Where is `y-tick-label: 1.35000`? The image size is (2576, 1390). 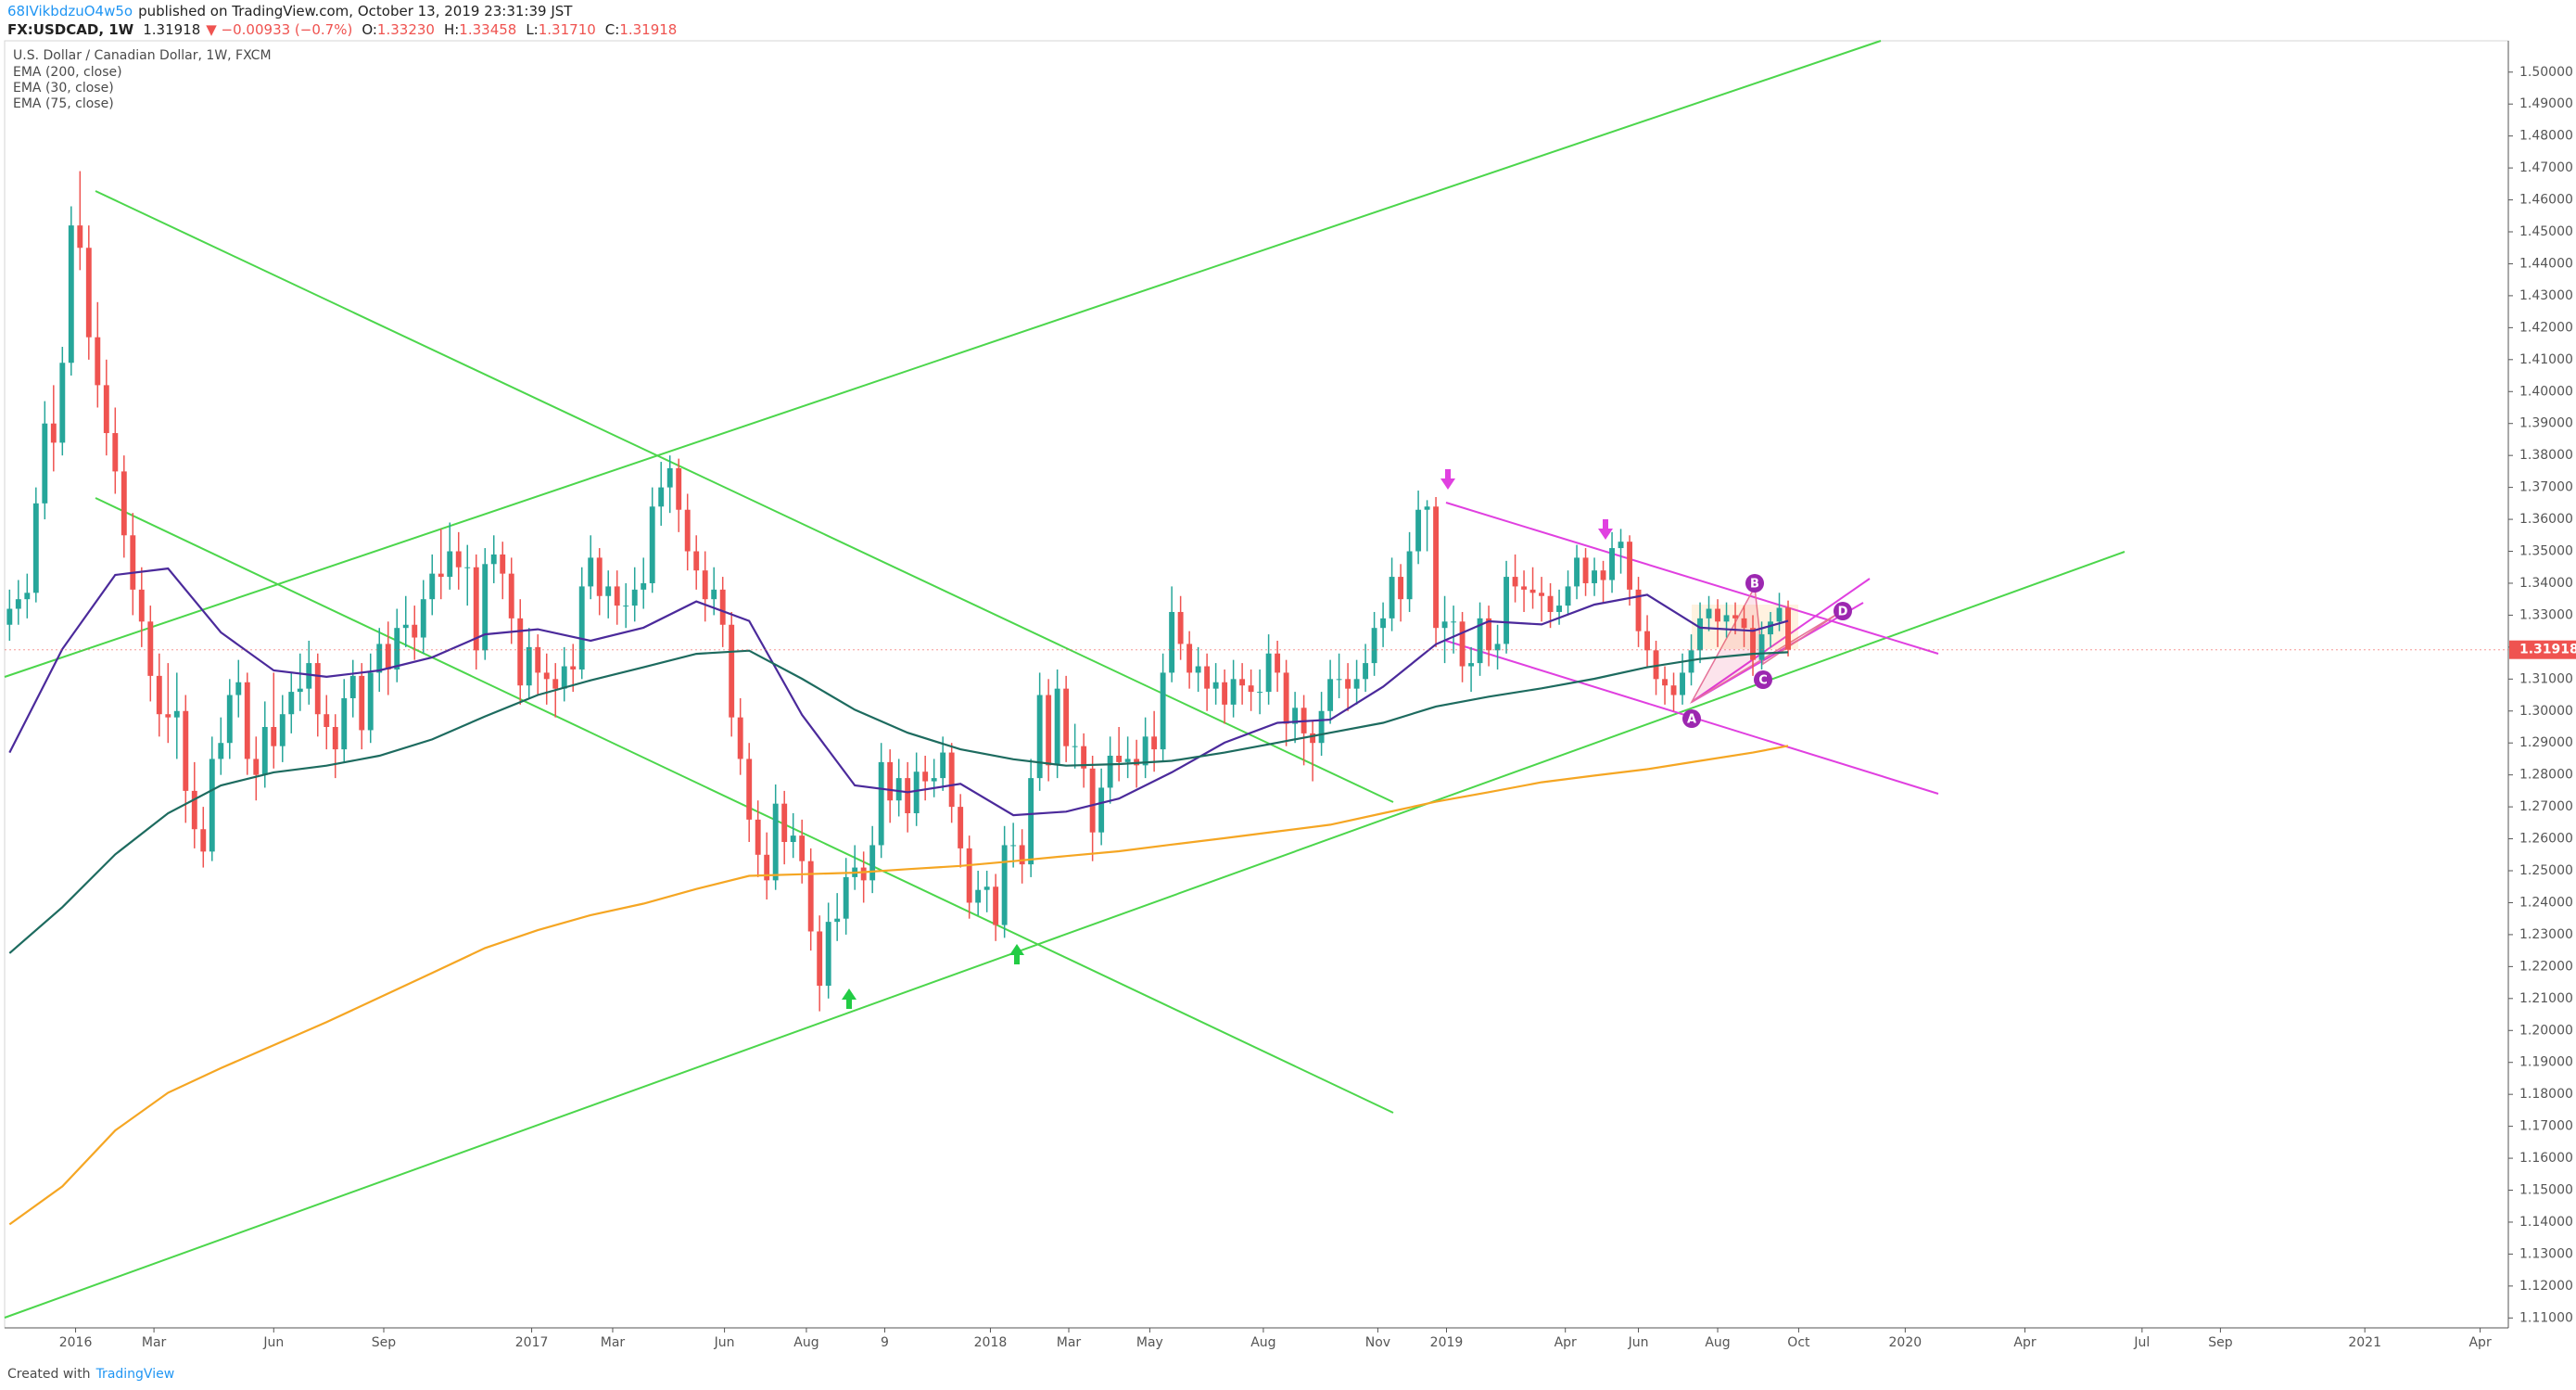
y-tick-label: 1.35000 is located at coordinates (2546, 551).